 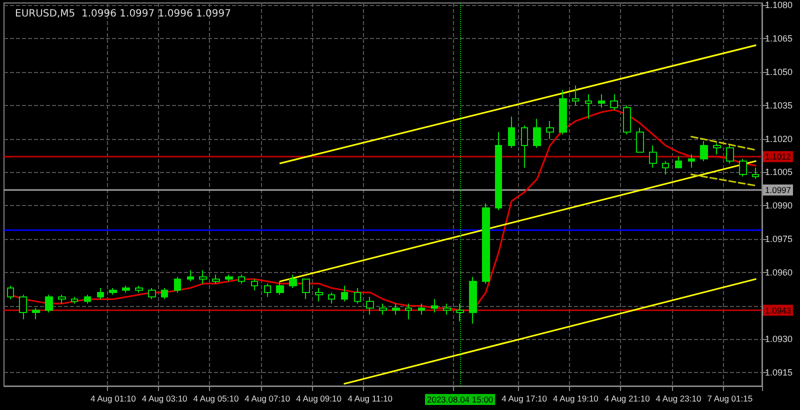 What do you see at coordinates (779, 139) in the screenshot?
I see `y-tick-label: 1.1020` at bounding box center [779, 139].